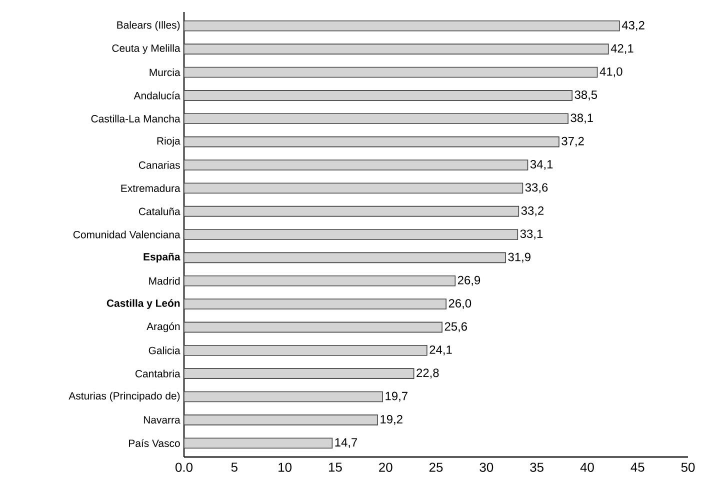 This screenshot has height=482, width=702. What do you see at coordinates (164, 350) in the screenshot?
I see `y-tick-label: Galicia` at bounding box center [164, 350].